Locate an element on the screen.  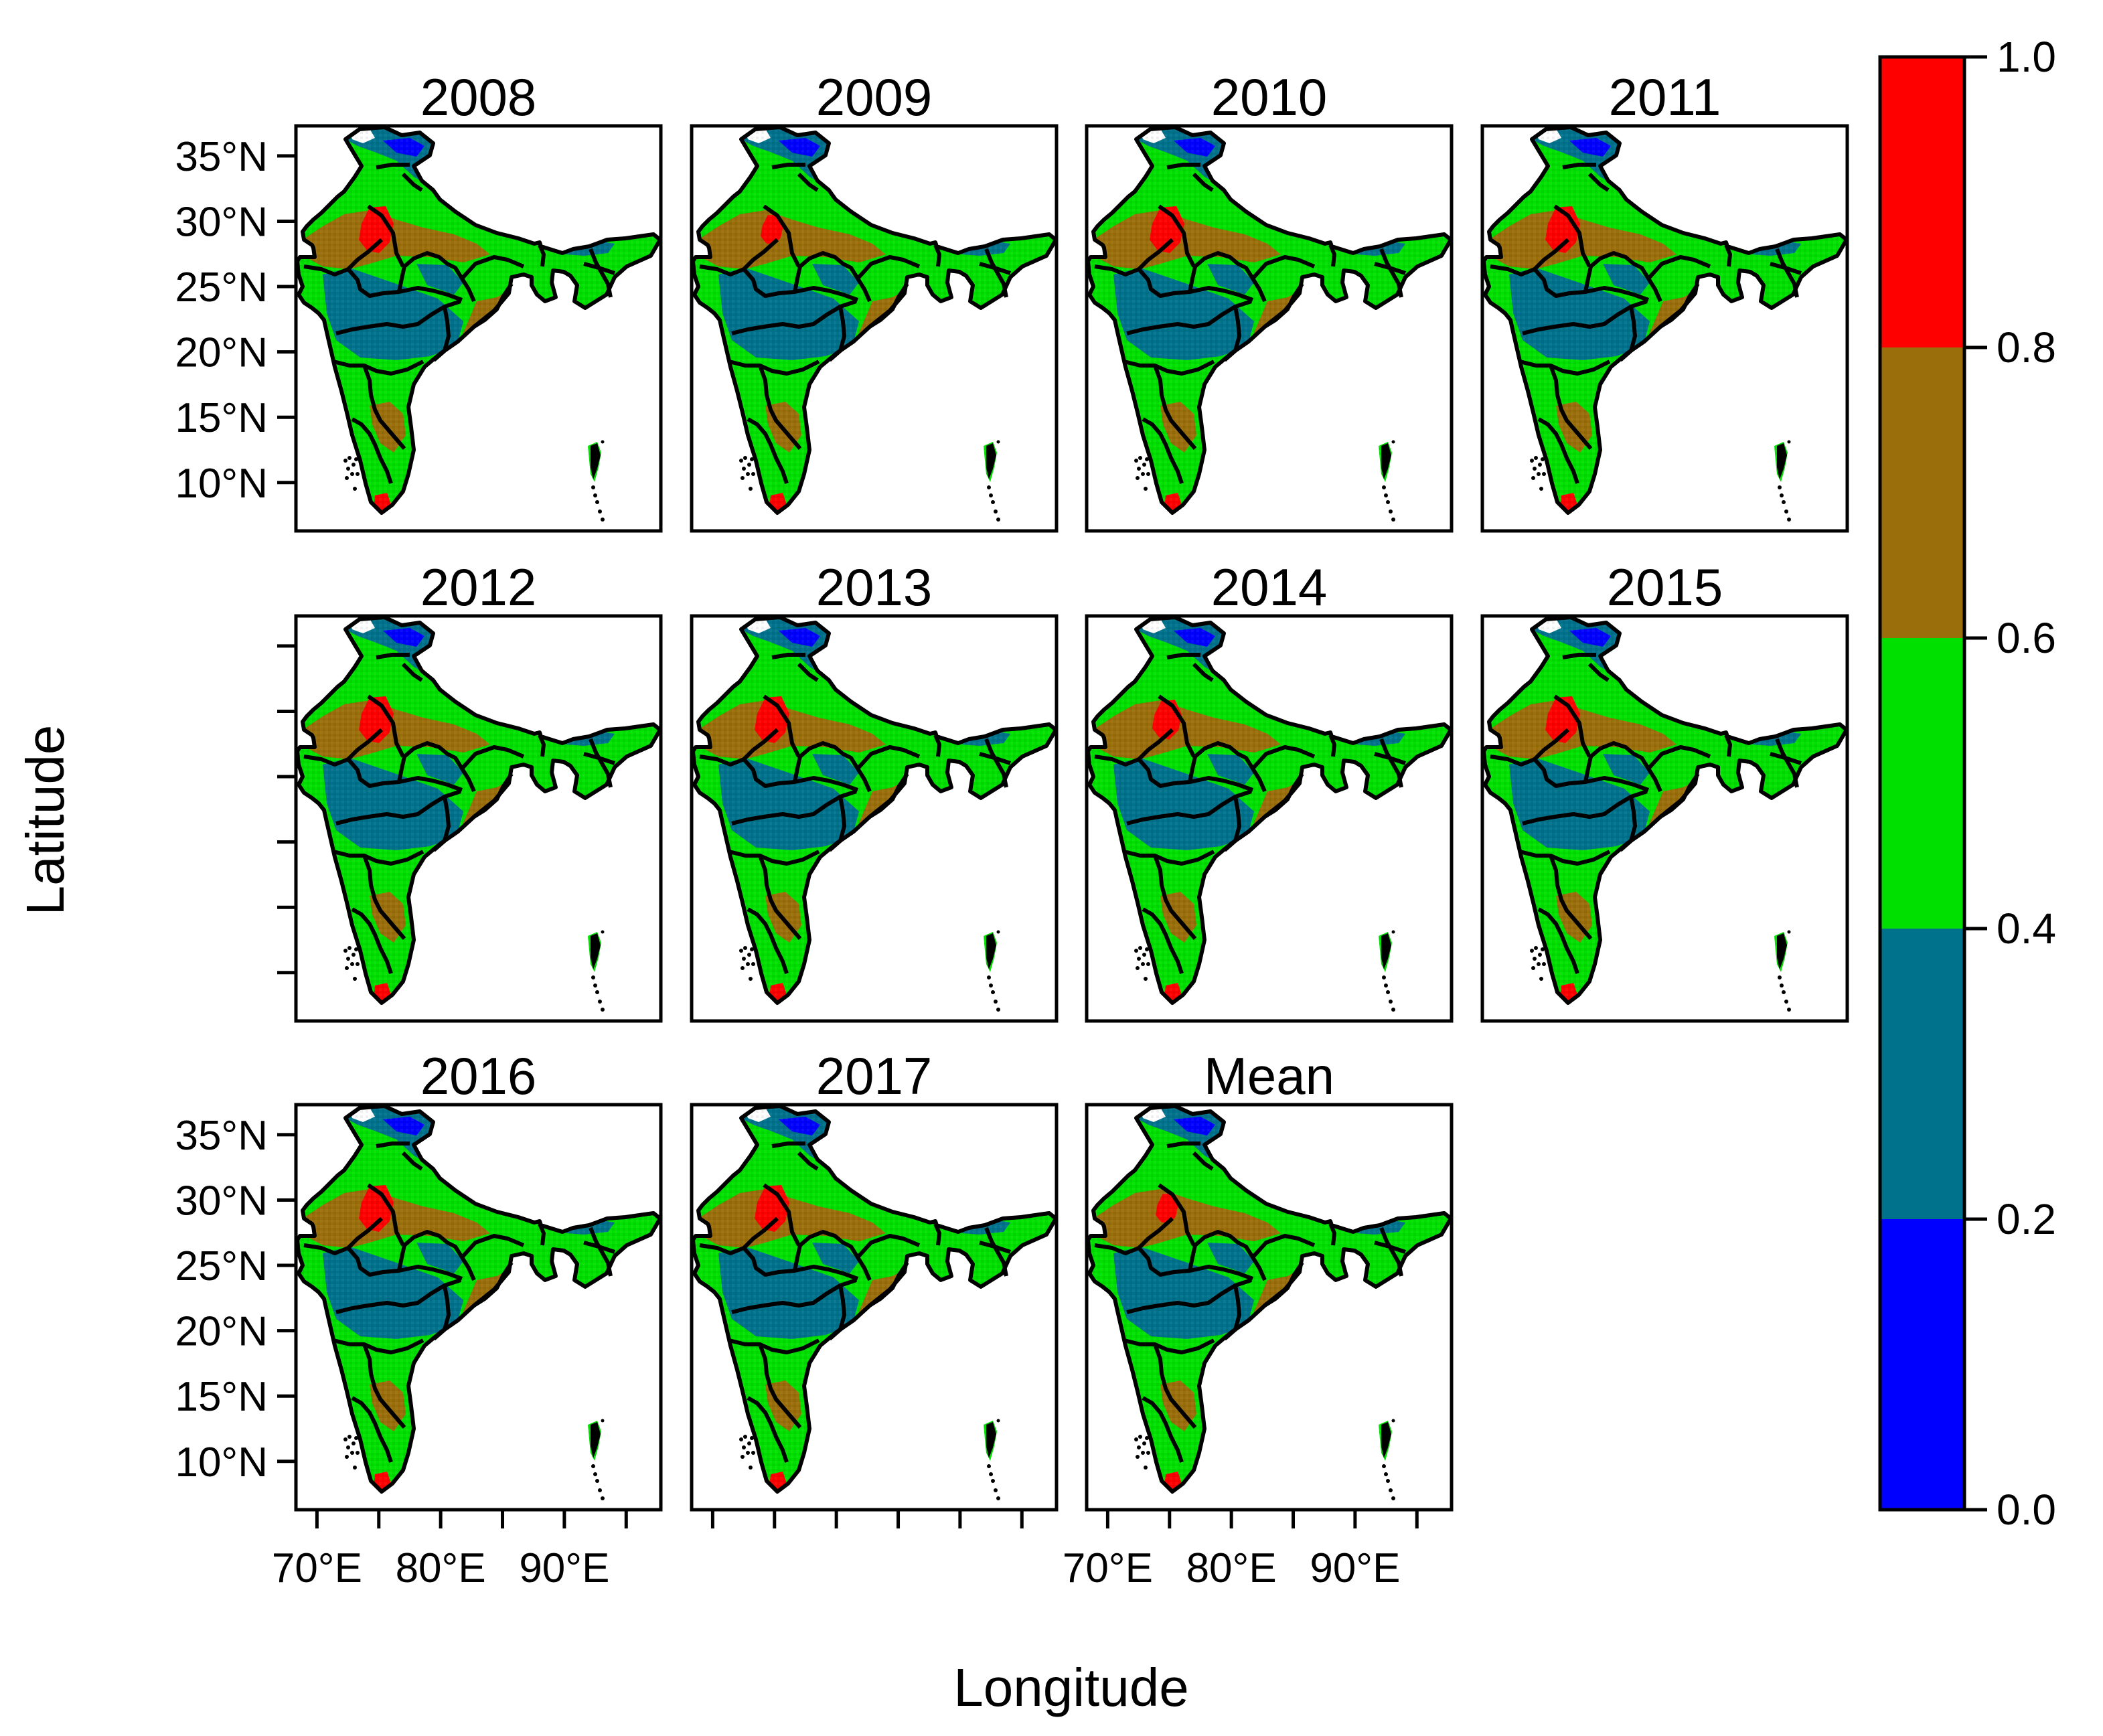
map-panel: 2013 is located at coordinates (874, 790).